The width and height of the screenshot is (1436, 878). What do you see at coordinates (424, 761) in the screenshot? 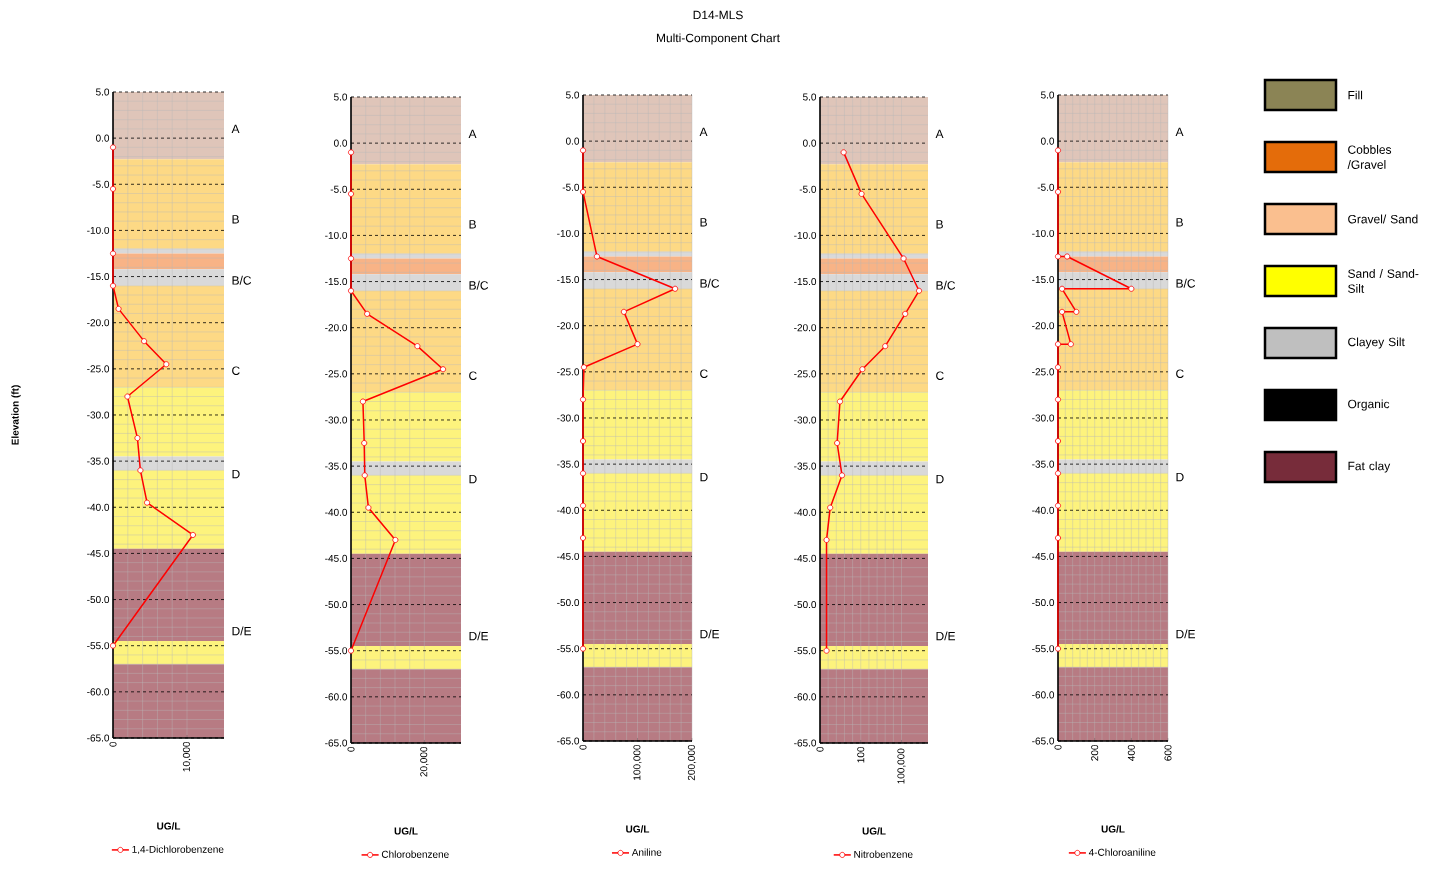
I see `x-tick-label: 20,000` at bounding box center [424, 761].